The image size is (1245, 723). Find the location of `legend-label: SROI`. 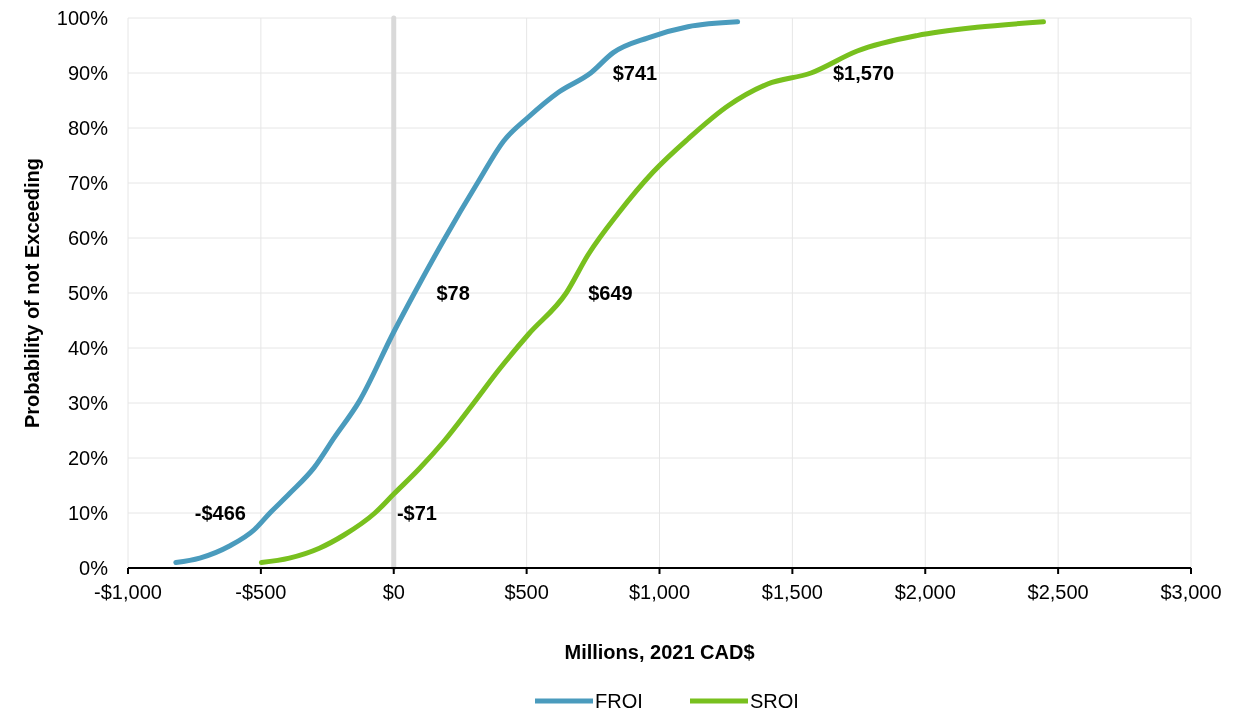

legend-label: SROI is located at coordinates (774, 701).